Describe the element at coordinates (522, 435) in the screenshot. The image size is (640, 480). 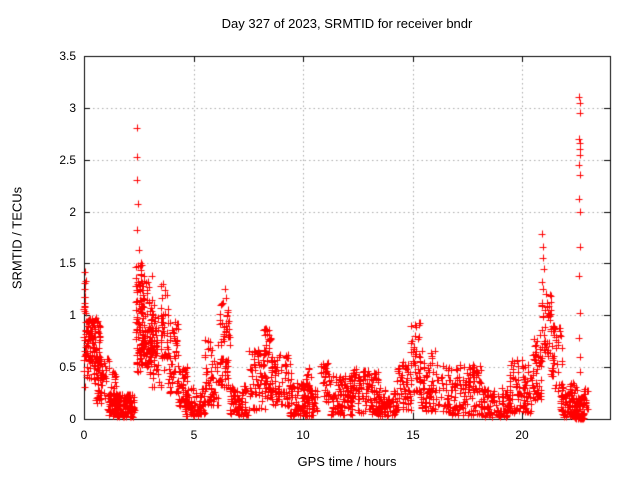
I see `x-tick-label: 20` at that location.